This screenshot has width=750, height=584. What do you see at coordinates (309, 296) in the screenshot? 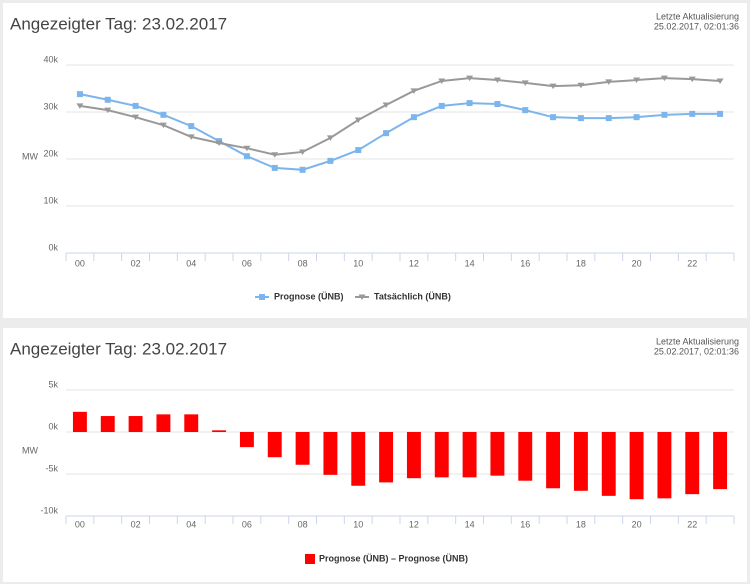
I see `legend-label: Prognose (ÜNB)` at bounding box center [309, 296].